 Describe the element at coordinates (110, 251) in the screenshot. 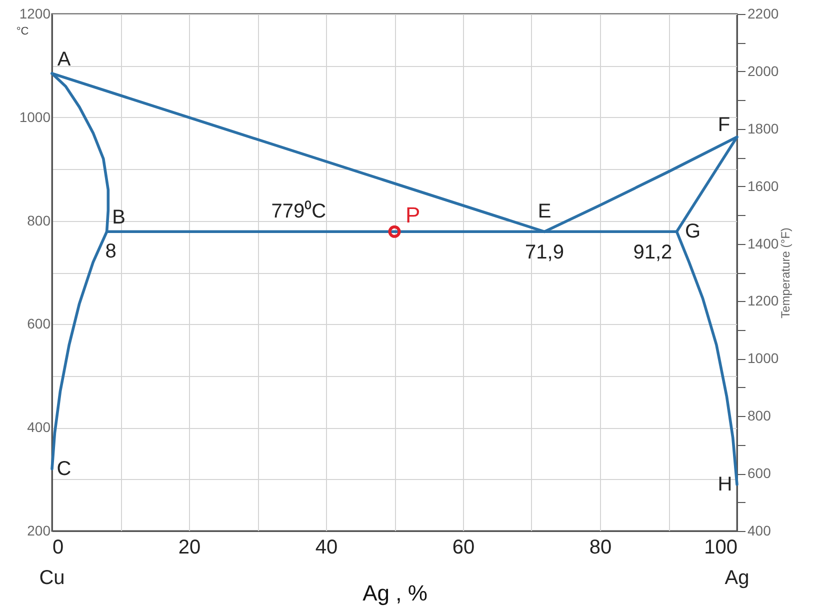

I see `annotation: 8` at that location.